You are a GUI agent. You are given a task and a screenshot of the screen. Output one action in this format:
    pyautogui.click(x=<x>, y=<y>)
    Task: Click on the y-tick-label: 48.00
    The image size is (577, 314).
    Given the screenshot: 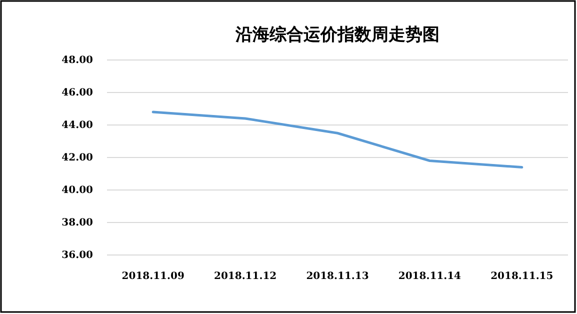 What is the action you would take?
    pyautogui.click(x=78, y=60)
    